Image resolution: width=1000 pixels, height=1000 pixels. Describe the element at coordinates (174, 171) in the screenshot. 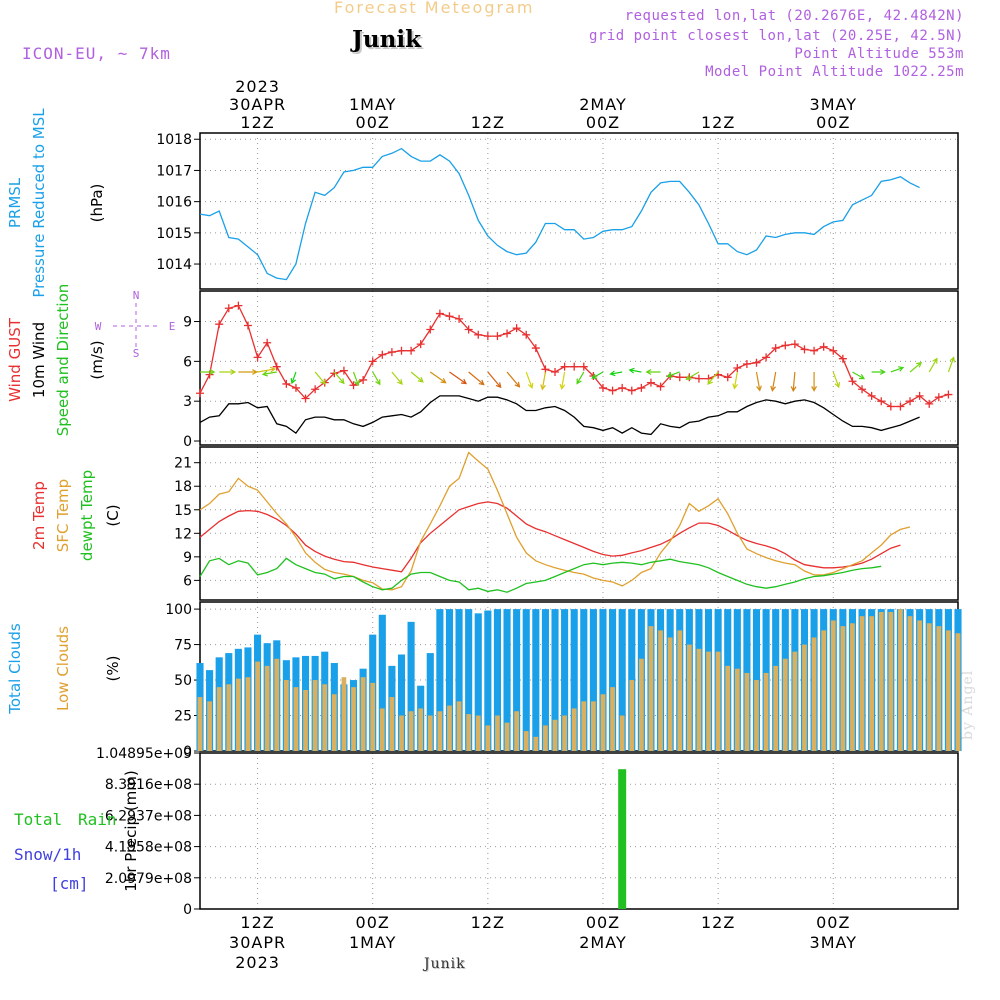

I see `y-tick-label: 1017` at that location.